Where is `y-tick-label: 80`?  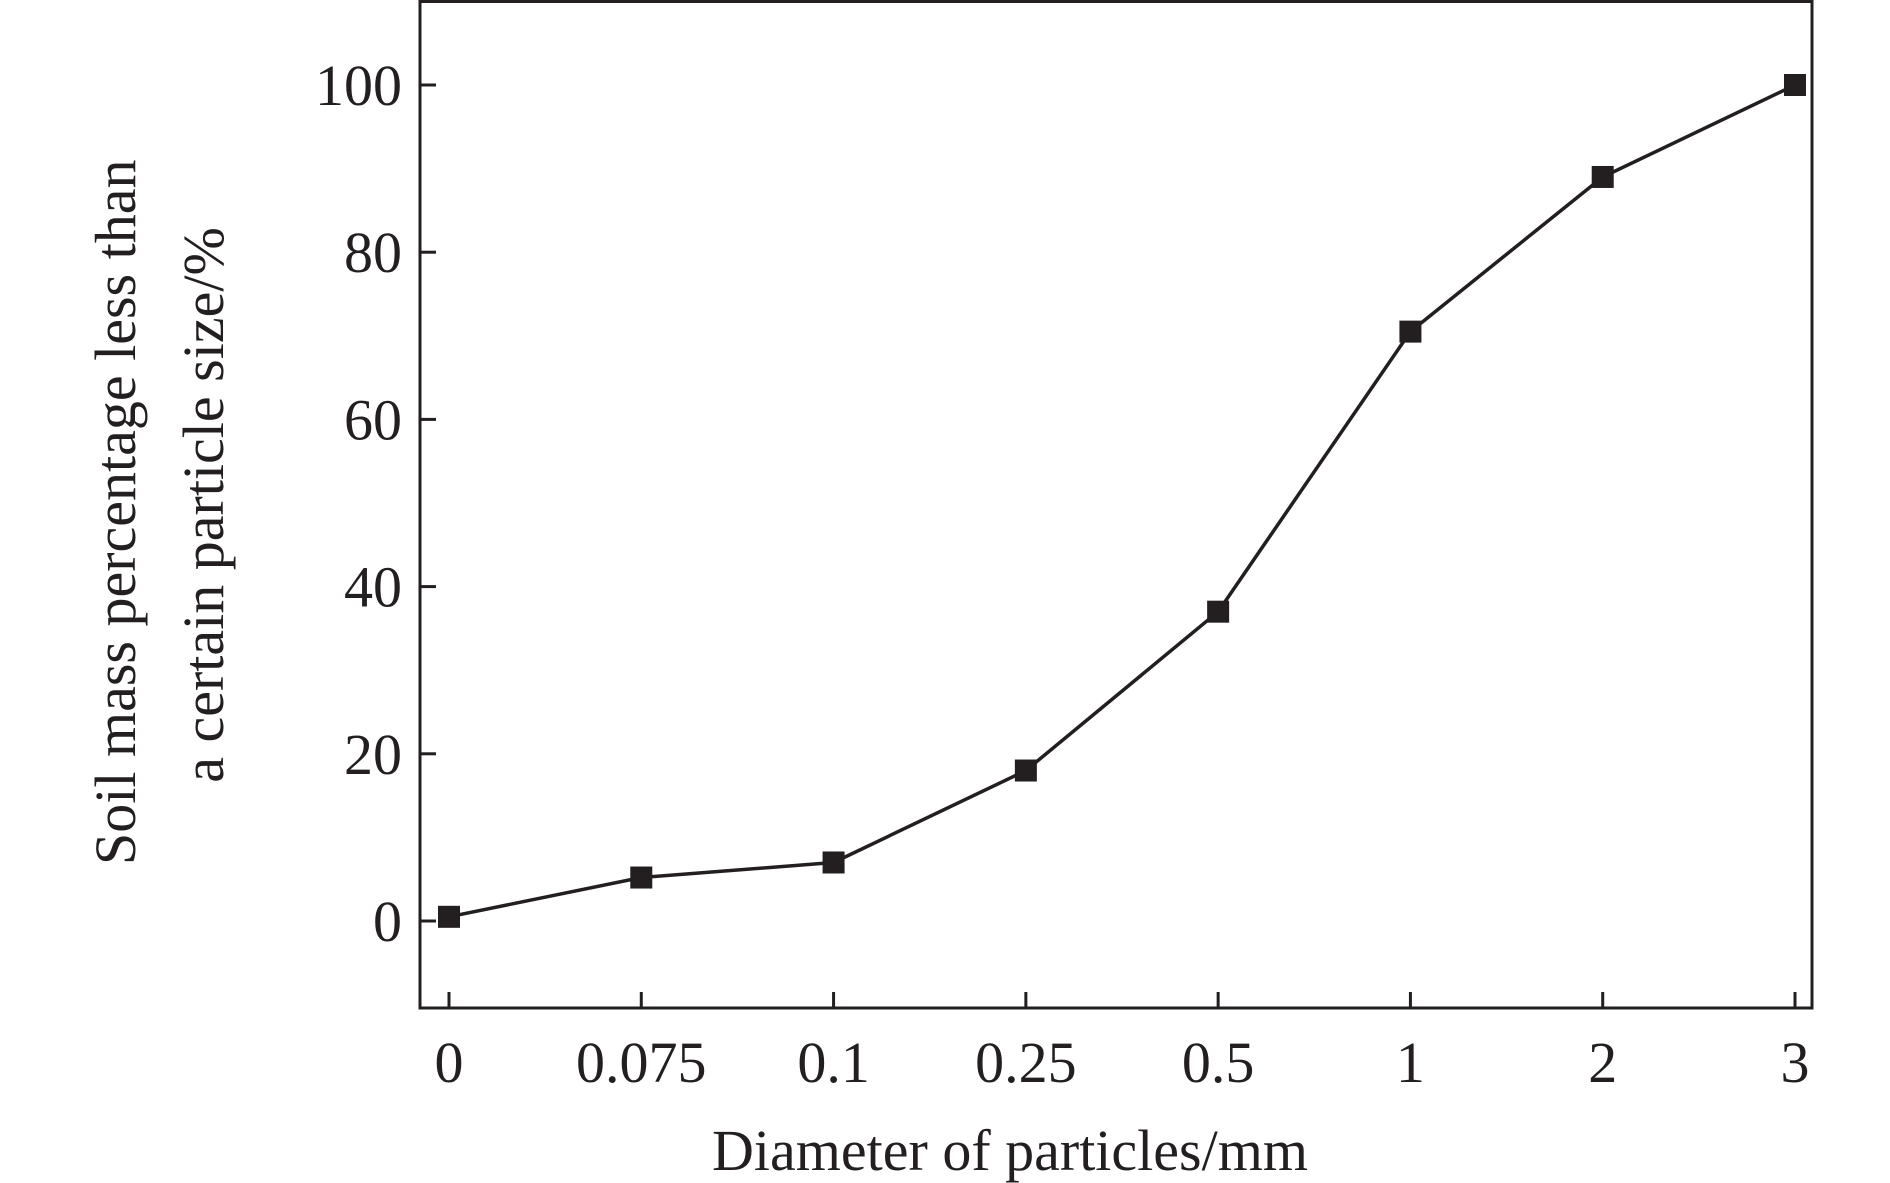 y-tick-label: 80 is located at coordinates (373, 252).